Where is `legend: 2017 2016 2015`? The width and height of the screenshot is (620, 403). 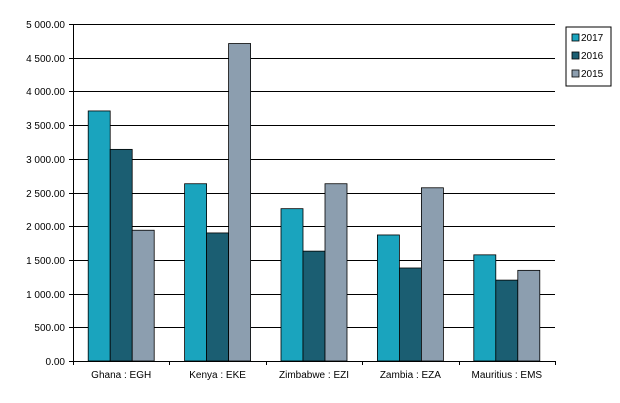
legend: 2017 2016 2015 is located at coordinates (588, 56).